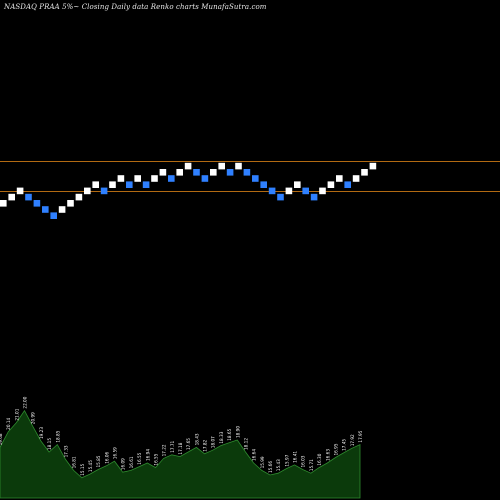 The image size is (500, 500). What do you see at coordinates (221, 437) in the screenshot?
I see `volume-label: 18.33` at bounding box center [221, 437].